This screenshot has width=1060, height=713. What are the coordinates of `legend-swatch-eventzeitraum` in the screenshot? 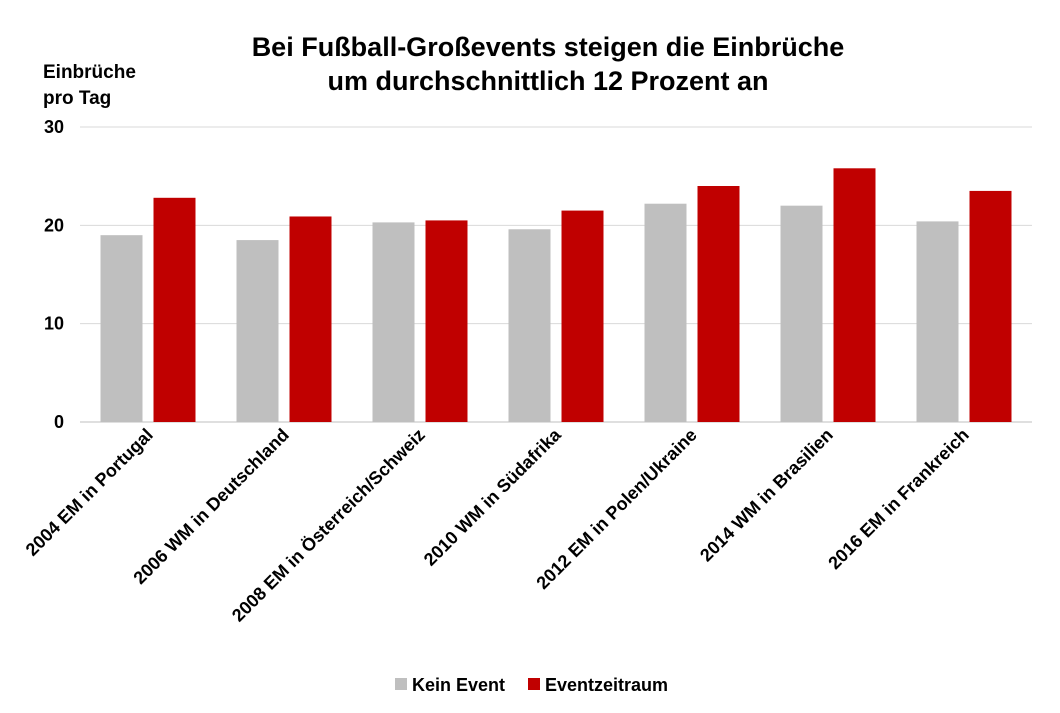 It's located at (534, 684).